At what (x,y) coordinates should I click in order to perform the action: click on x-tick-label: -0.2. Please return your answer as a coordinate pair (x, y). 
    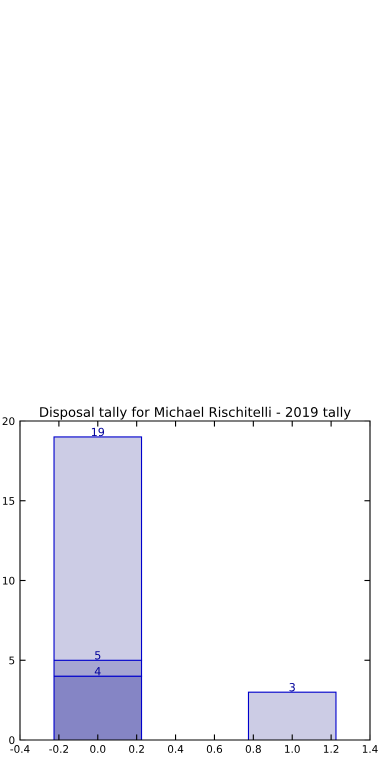
    Looking at the image, I should click on (58, 749).